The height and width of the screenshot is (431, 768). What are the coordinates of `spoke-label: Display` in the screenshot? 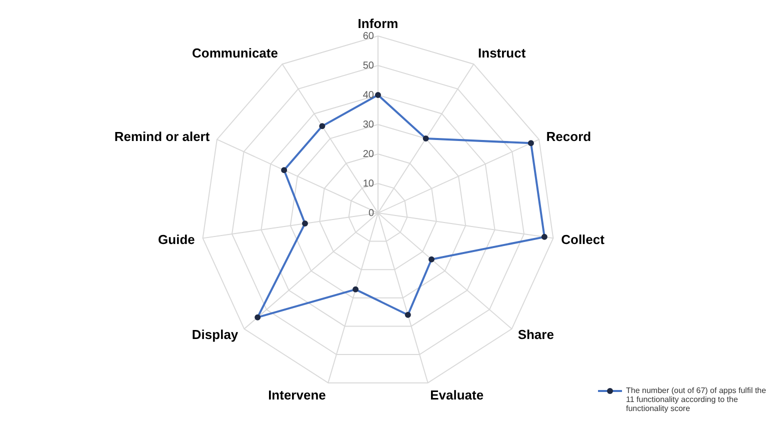 It's located at (215, 334).